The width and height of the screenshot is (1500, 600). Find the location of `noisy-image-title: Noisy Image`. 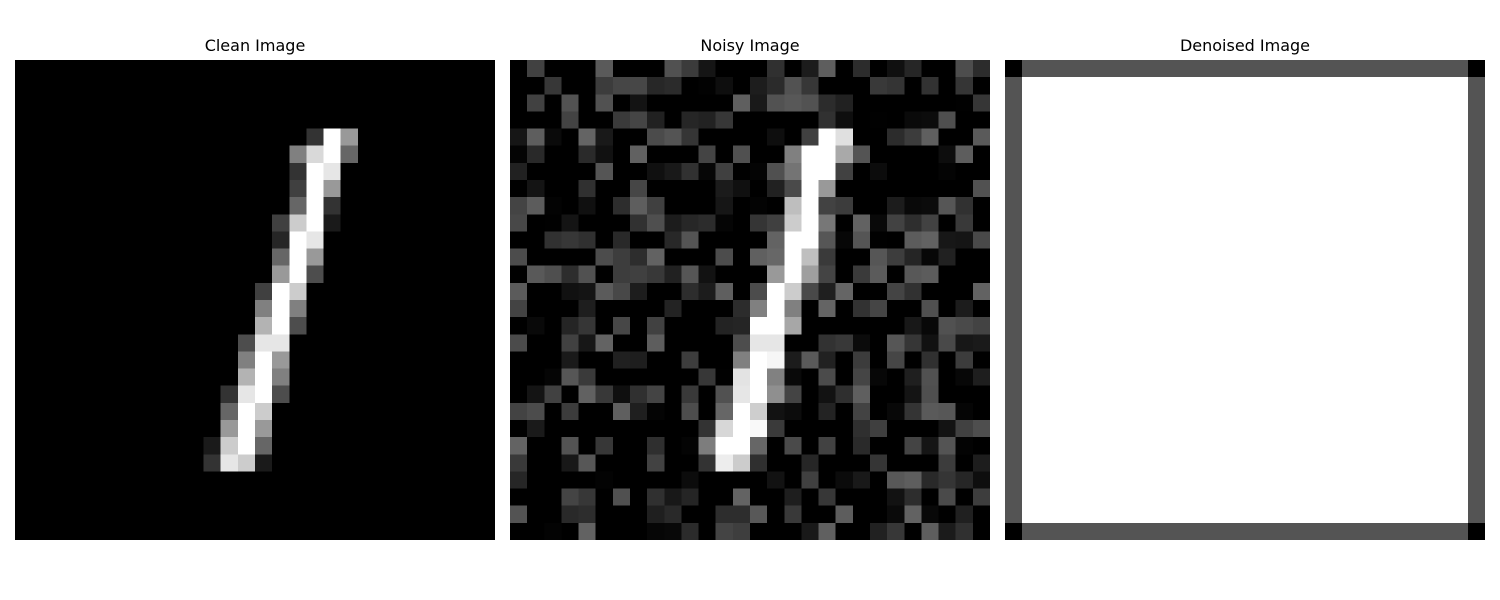

noisy-image-title: Noisy Image is located at coordinates (750, 45).